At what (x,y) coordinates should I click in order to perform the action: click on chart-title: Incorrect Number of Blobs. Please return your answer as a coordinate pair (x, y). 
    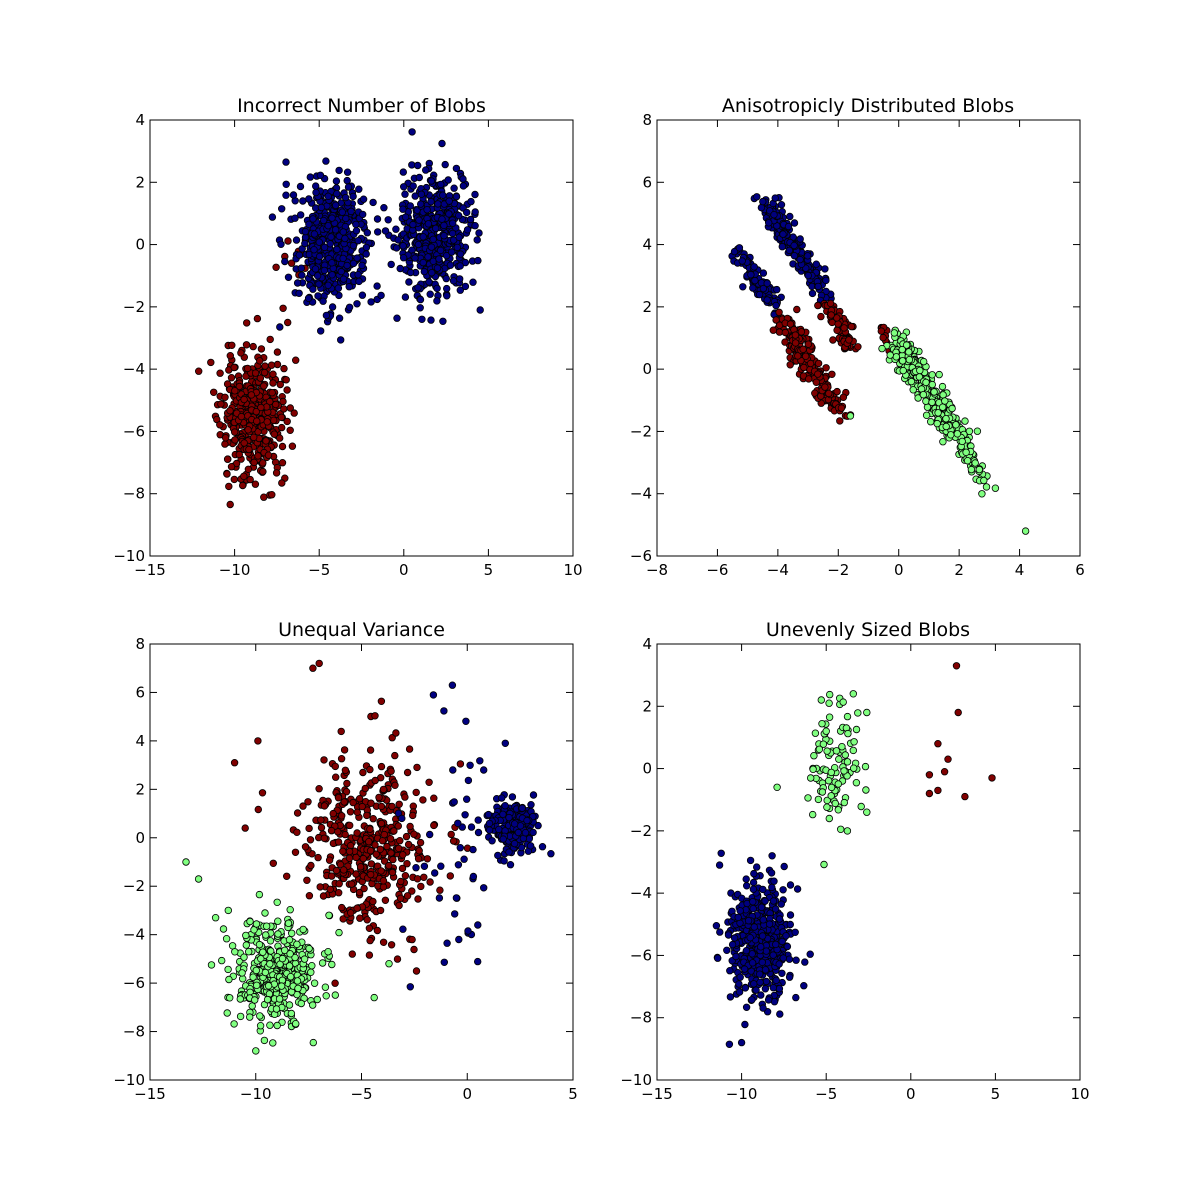
    Looking at the image, I should click on (361, 106).